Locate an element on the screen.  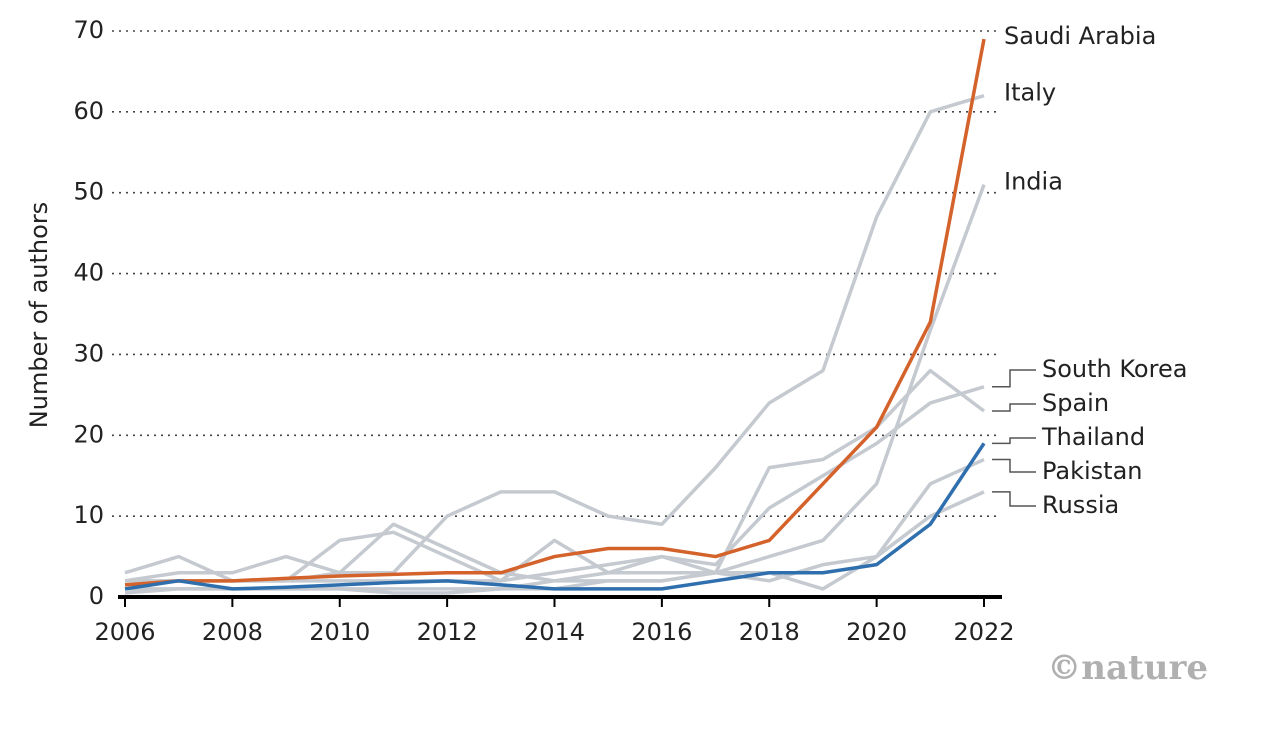
series-label: Pakistan is located at coordinates (1092, 471).